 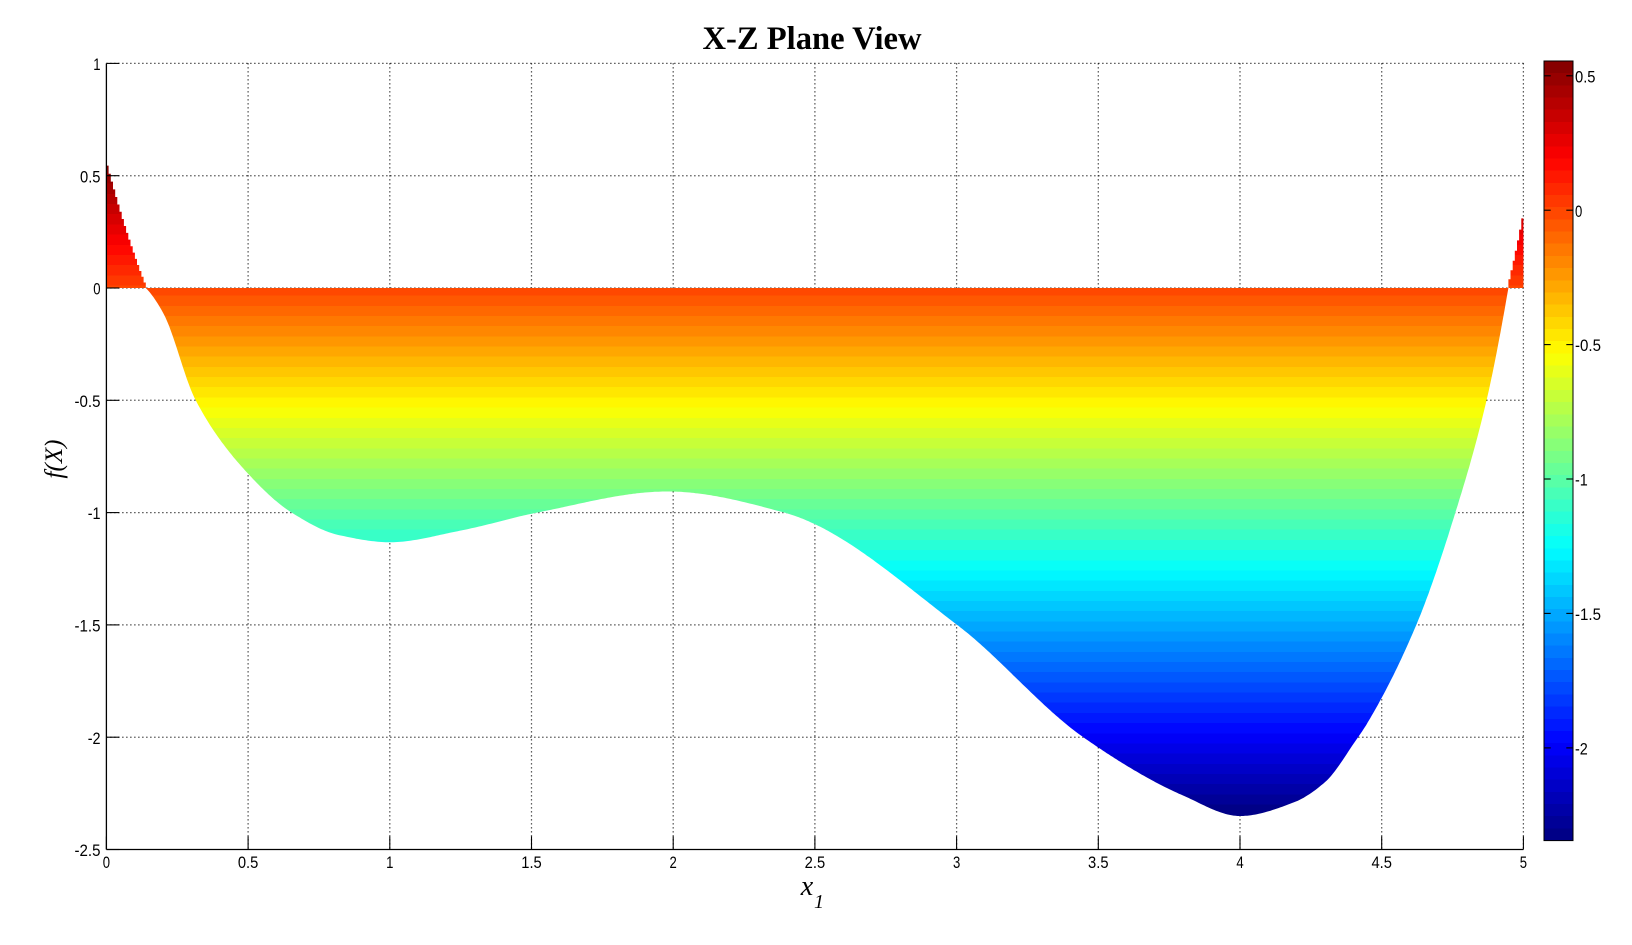 What do you see at coordinates (1381, 863) in the screenshot?
I see `svg-text: 4.5` at bounding box center [1381, 863].